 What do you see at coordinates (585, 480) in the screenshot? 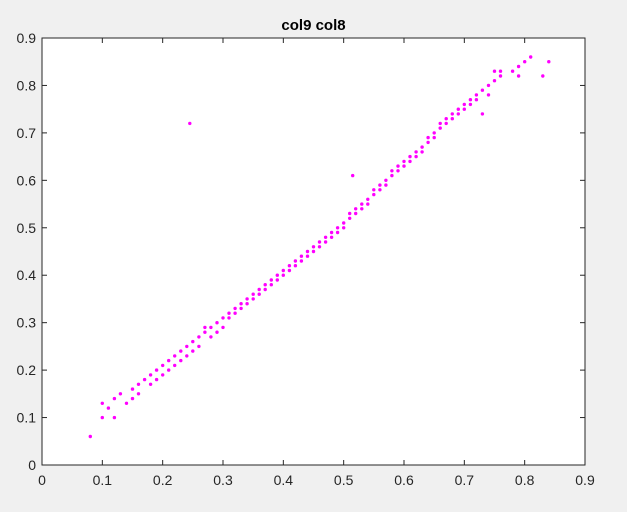
I see `x-tick-label: 0.9` at bounding box center [585, 480].